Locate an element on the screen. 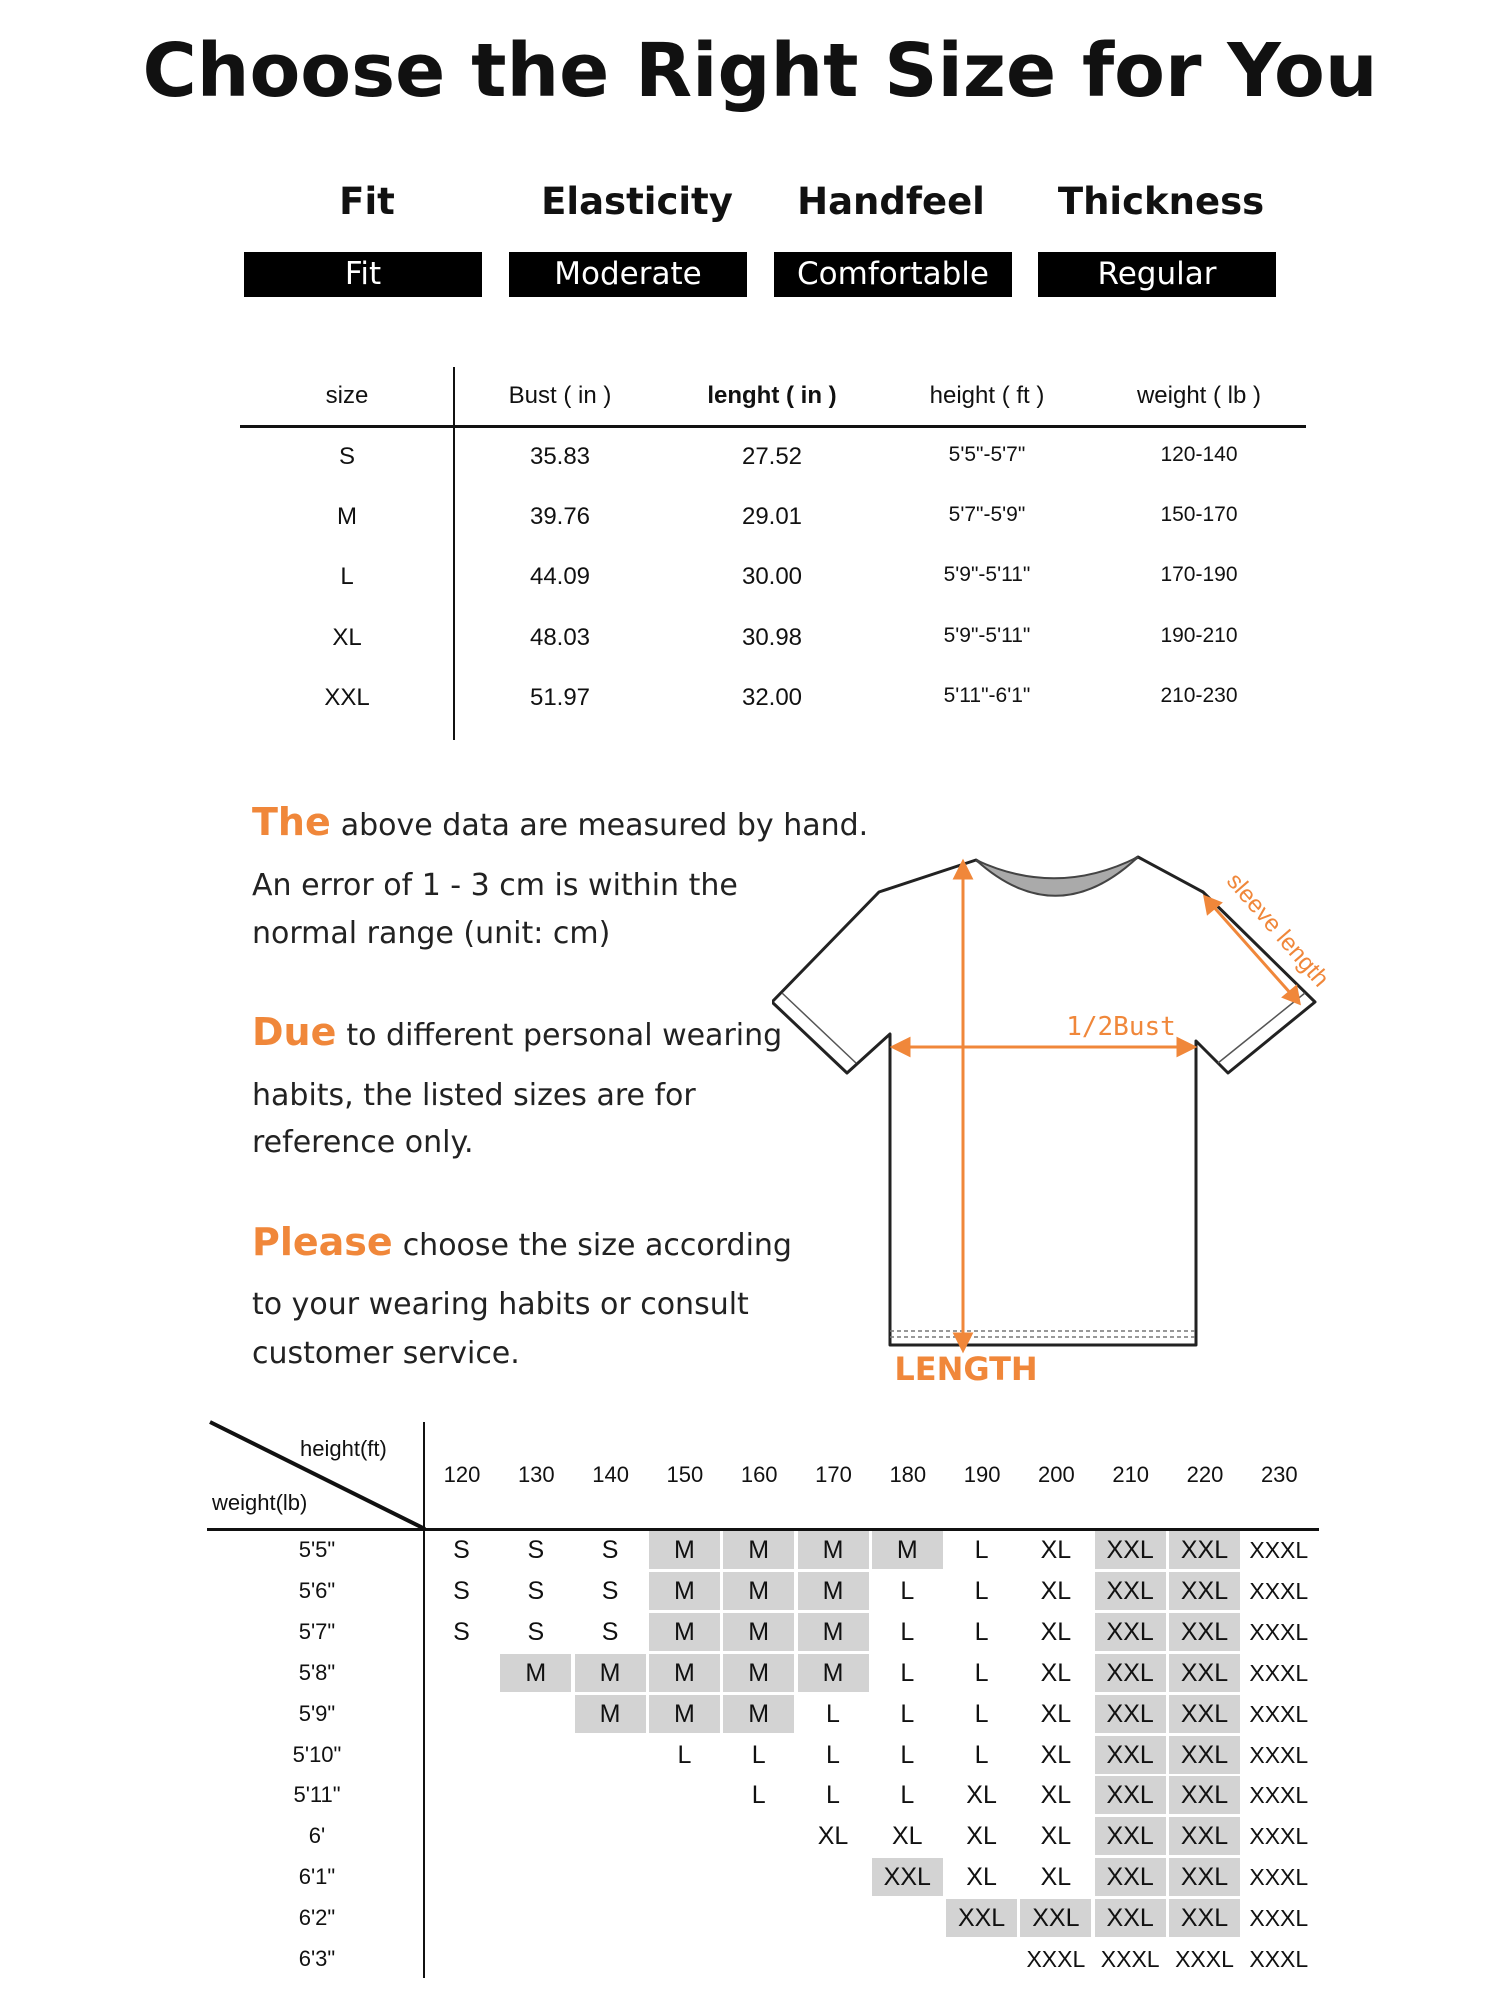 The width and height of the screenshot is (1500, 2000). note-line: Please choose the size according is located at coordinates (522, 1242).